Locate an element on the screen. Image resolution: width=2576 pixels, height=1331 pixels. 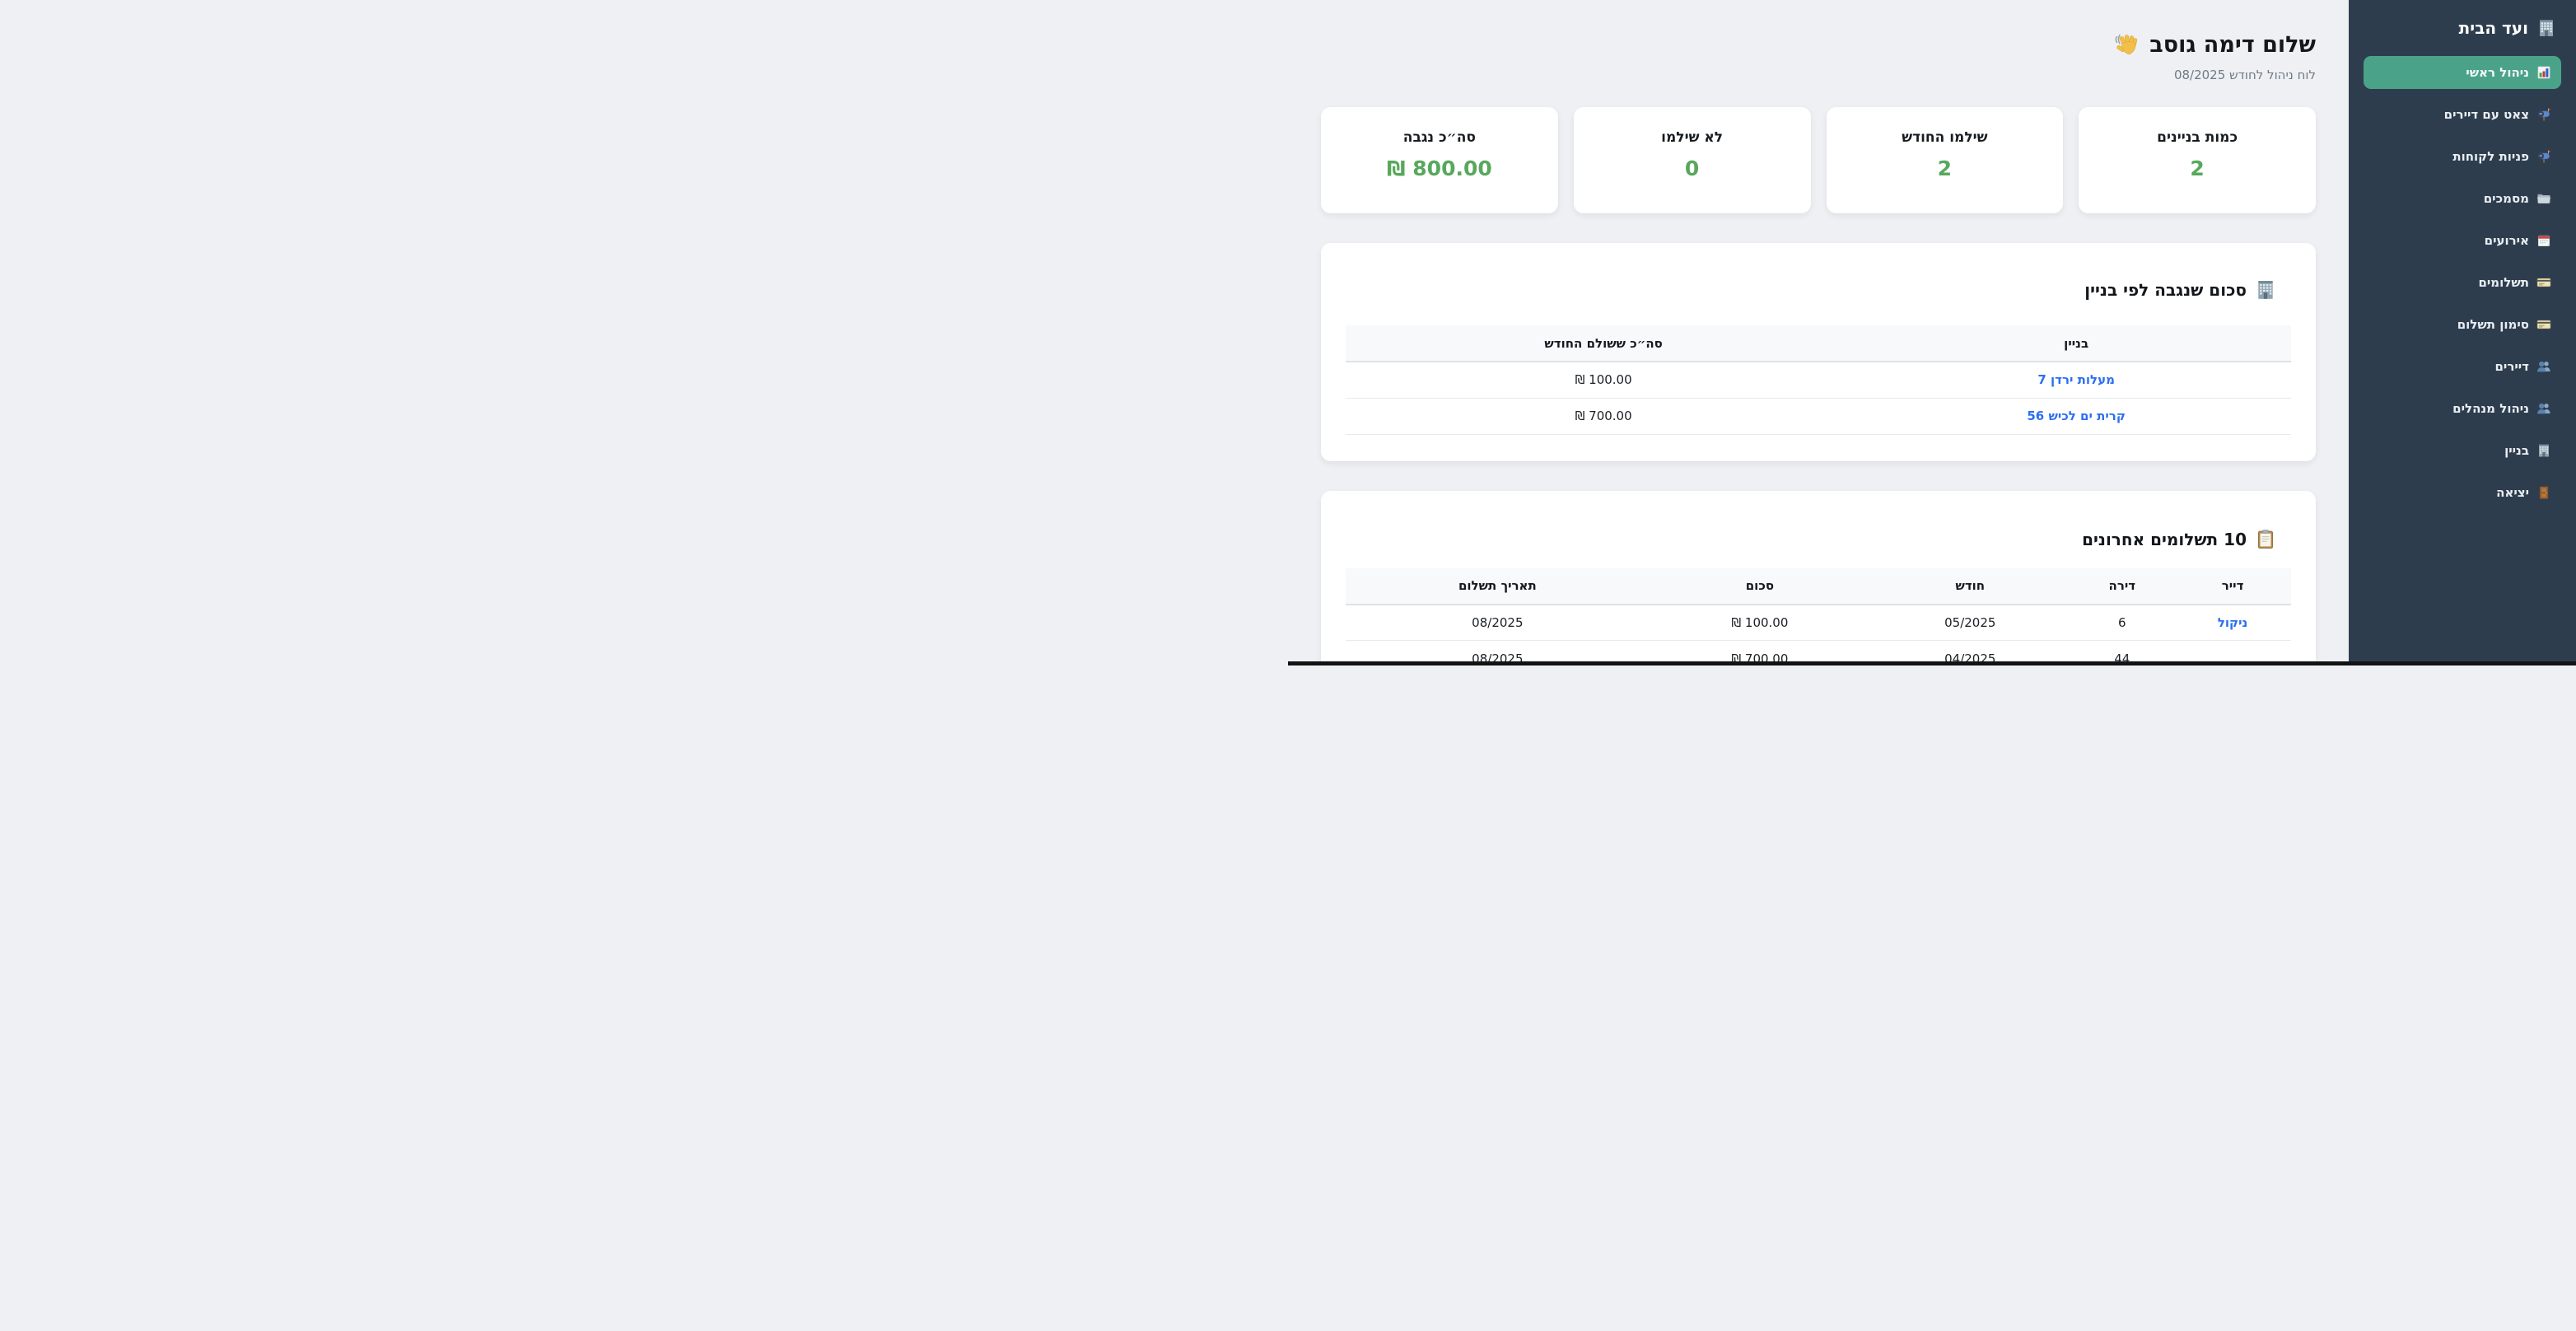
sidebar-item-chat-with-tenants: צאט עם דיירים is located at coordinates (2462, 115).